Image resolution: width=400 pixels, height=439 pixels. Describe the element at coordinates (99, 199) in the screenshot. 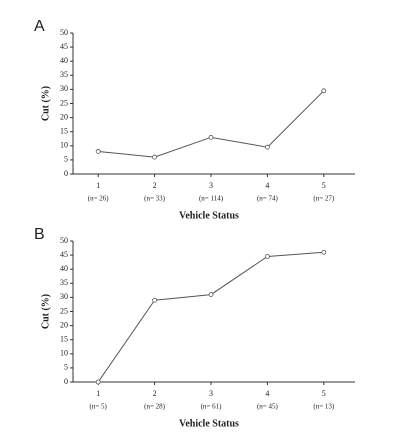

I see `sample-size: (n= 26)` at that location.